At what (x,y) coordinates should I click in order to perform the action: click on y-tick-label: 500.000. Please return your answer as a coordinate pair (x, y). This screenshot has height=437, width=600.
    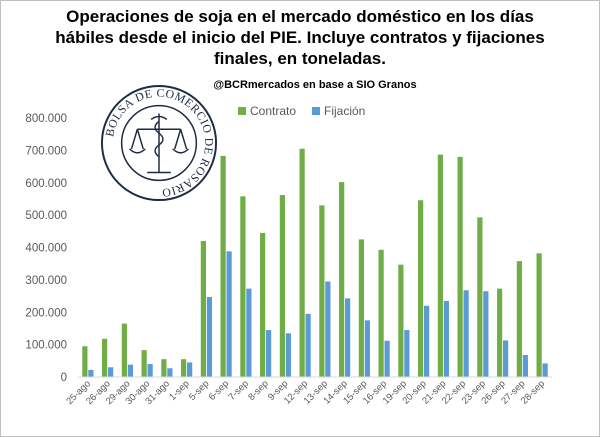
    Looking at the image, I should click on (46, 216).